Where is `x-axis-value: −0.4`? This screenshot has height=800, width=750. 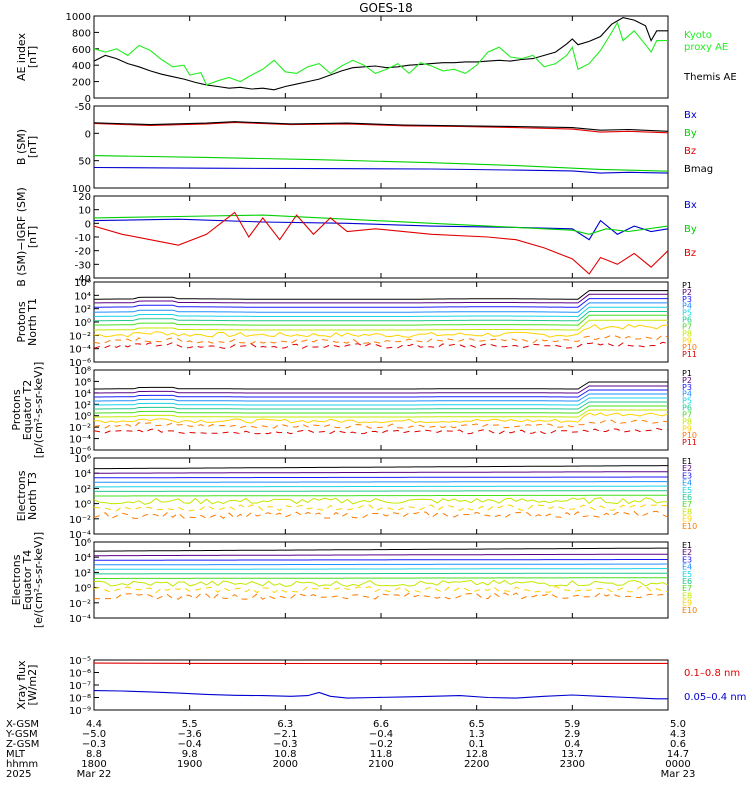
x-axis-value: −0.4 is located at coordinates (381, 734).